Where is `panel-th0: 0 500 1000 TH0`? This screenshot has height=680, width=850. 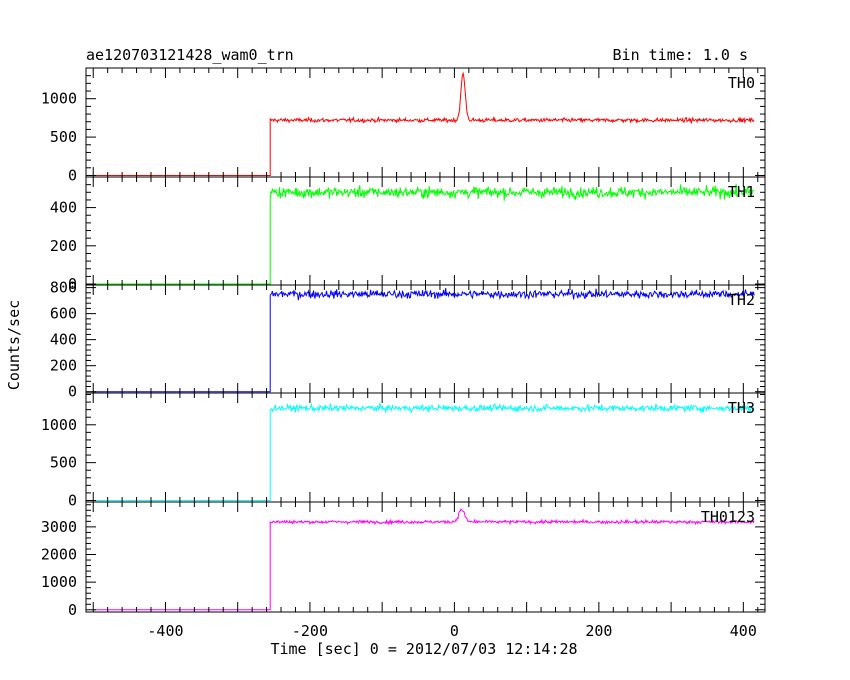 panel-th0: 0 500 1000 TH0 is located at coordinates (403, 125).